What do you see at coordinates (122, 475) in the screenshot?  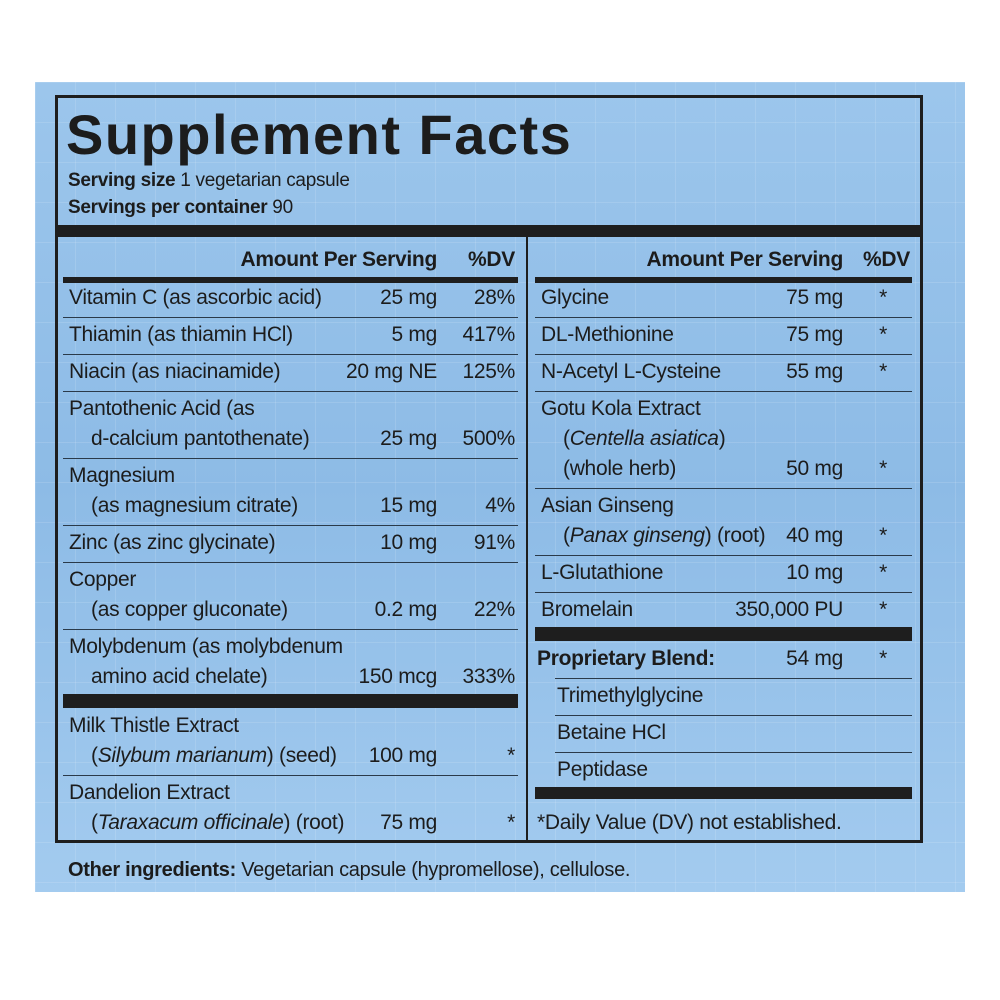 I see `ingredient-name: Magnesium` at bounding box center [122, 475].